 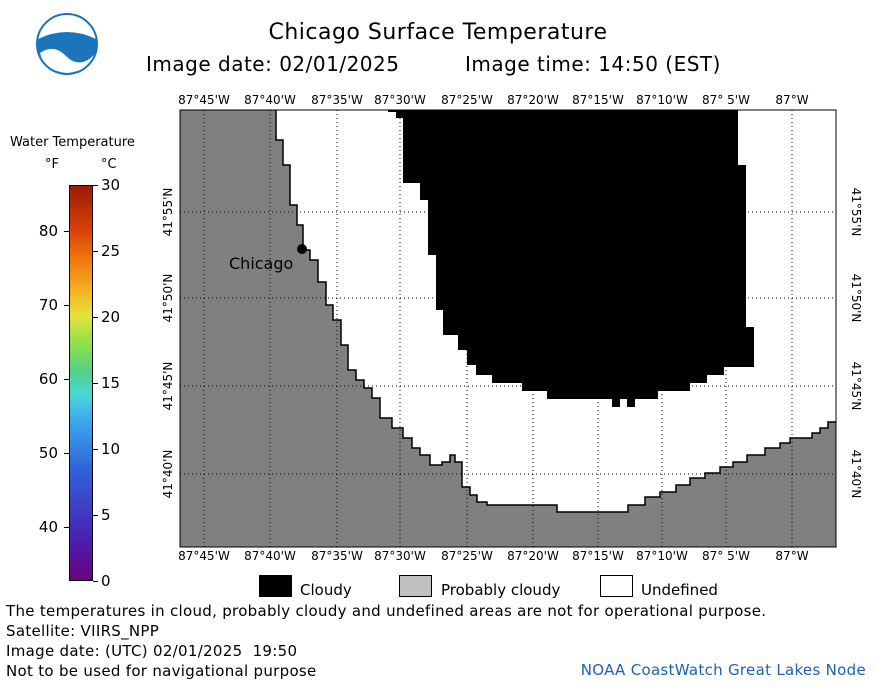 I want to click on longitude-label-bottom: 87°W, so click(x=791, y=556).